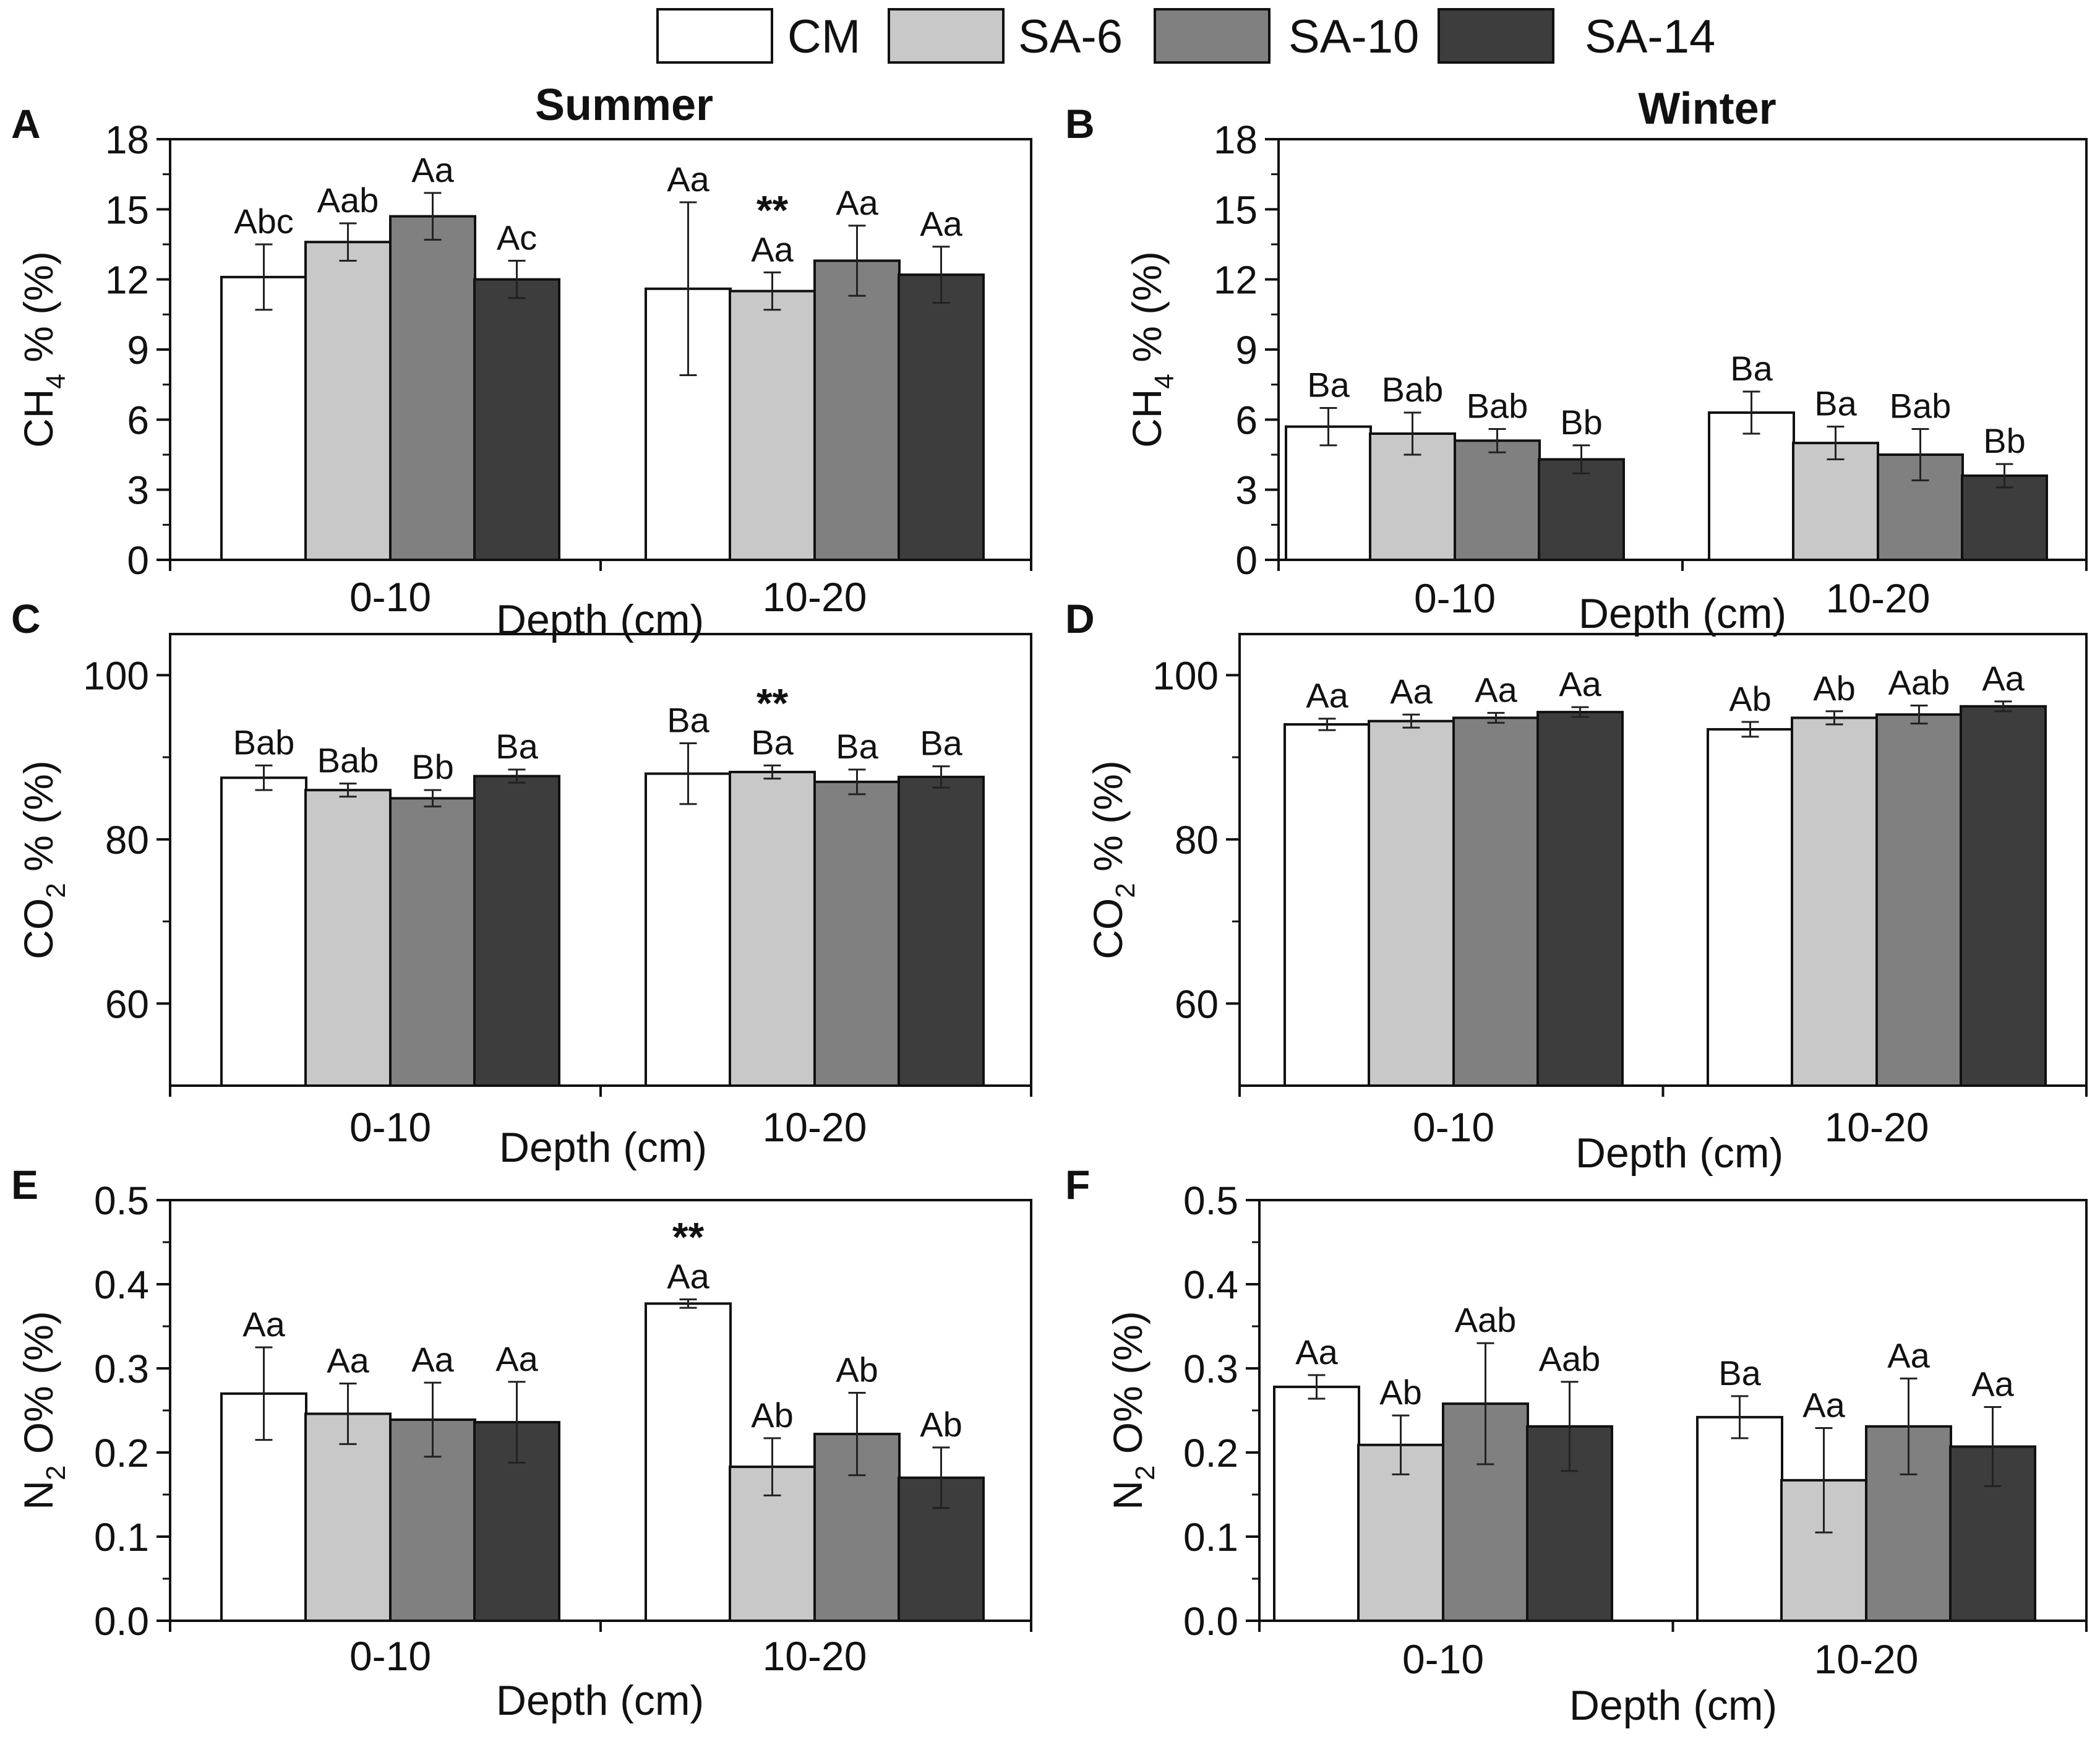 The height and width of the screenshot is (1755, 2100). Describe the element at coordinates (1707, 109) in the screenshot. I see `column-title-winter: Winter` at that location.